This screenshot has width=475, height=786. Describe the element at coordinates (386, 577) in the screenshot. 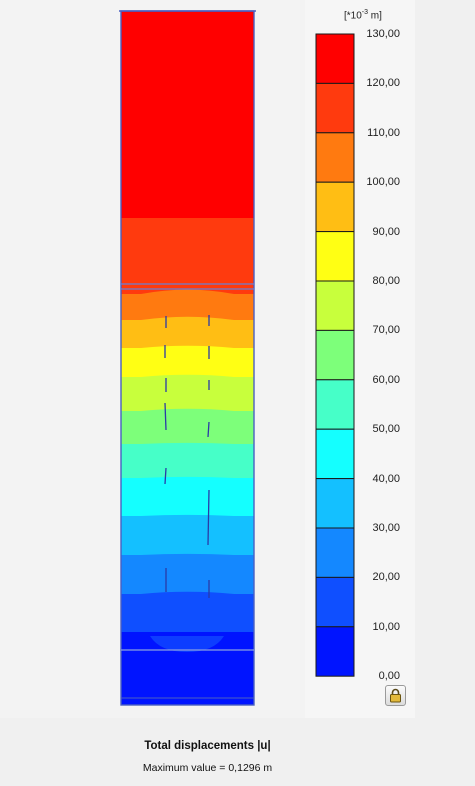

I see `legend-tick-label: 20,00` at that location.